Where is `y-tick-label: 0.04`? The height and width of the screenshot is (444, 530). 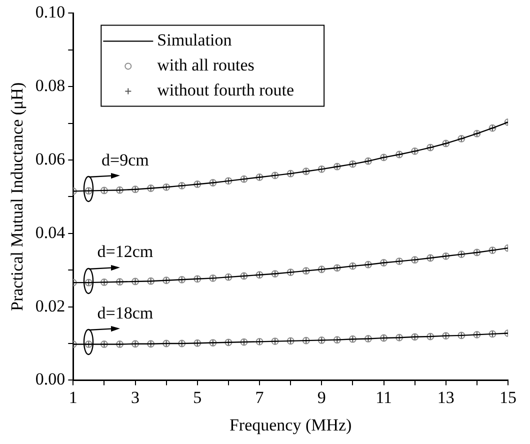
y-tick-label: 0.04 is located at coordinates (50, 232).